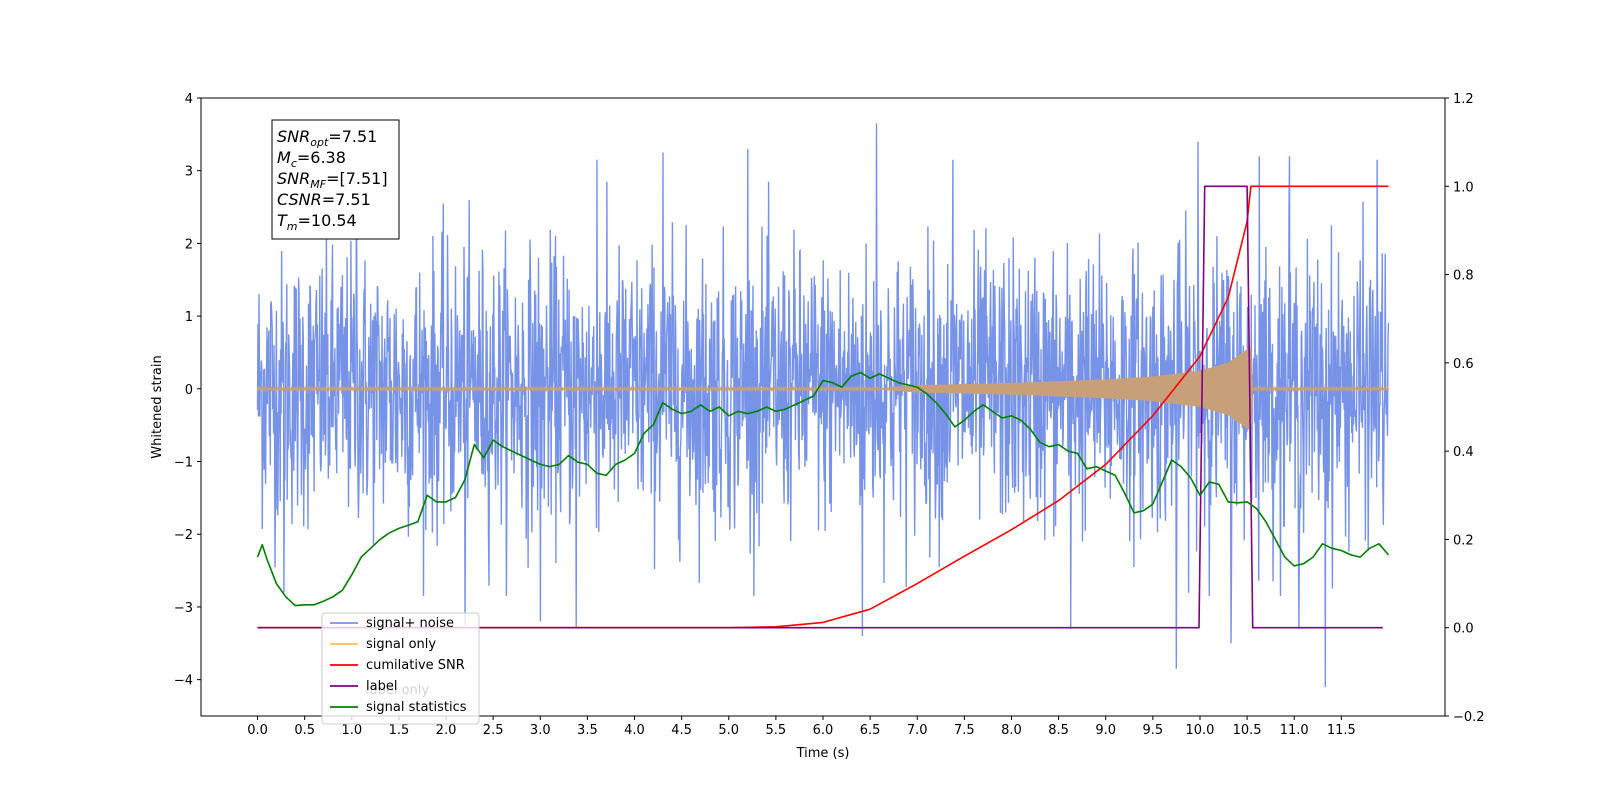 This screenshot has width=1600, height=800. What do you see at coordinates (776, 730) in the screenshot?
I see `x-tick-label: 5.5` at bounding box center [776, 730].